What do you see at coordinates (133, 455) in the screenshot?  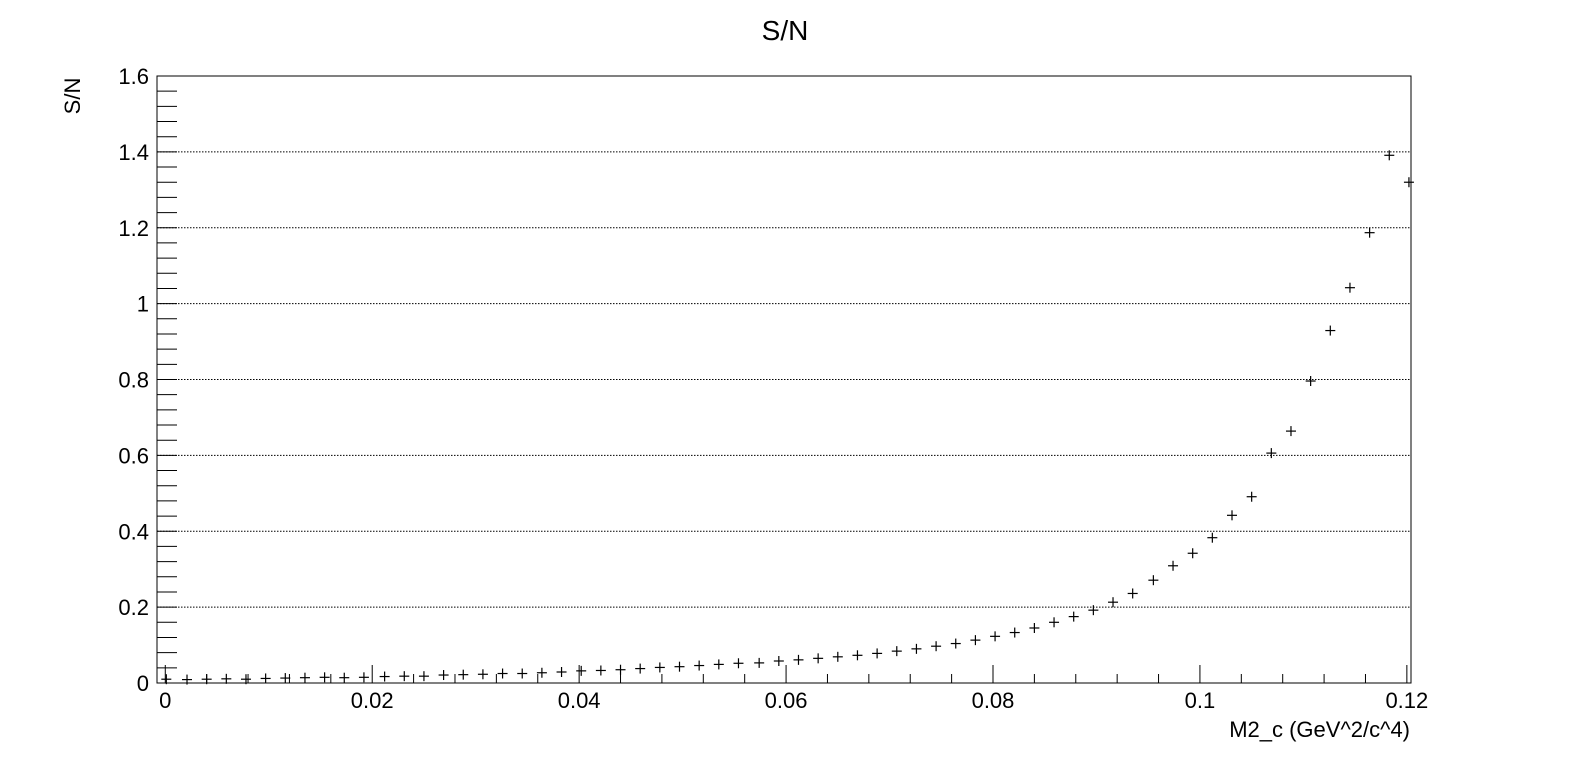 I see `y-tick-label: 0.6` at bounding box center [133, 455].